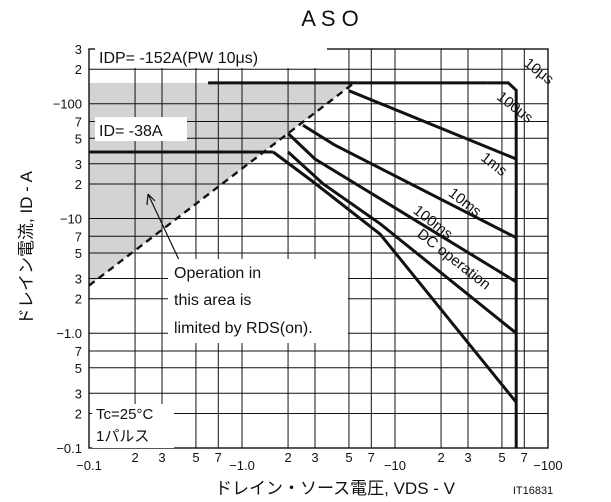  I want to click on region-note-line-2: this area is, so click(212, 300).